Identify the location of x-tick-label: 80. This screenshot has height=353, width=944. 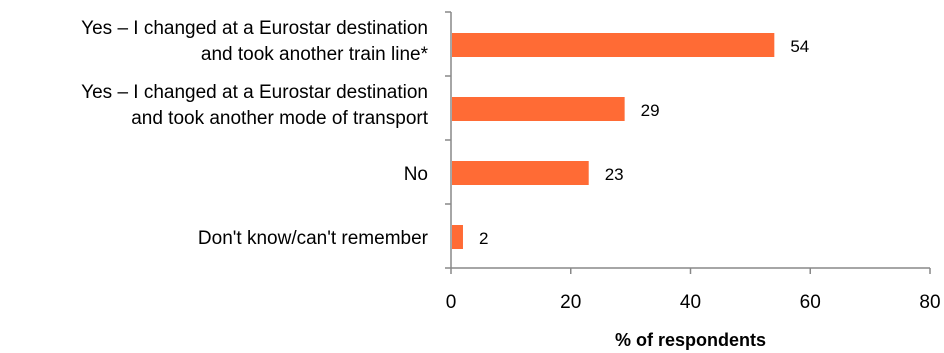
(929, 302).